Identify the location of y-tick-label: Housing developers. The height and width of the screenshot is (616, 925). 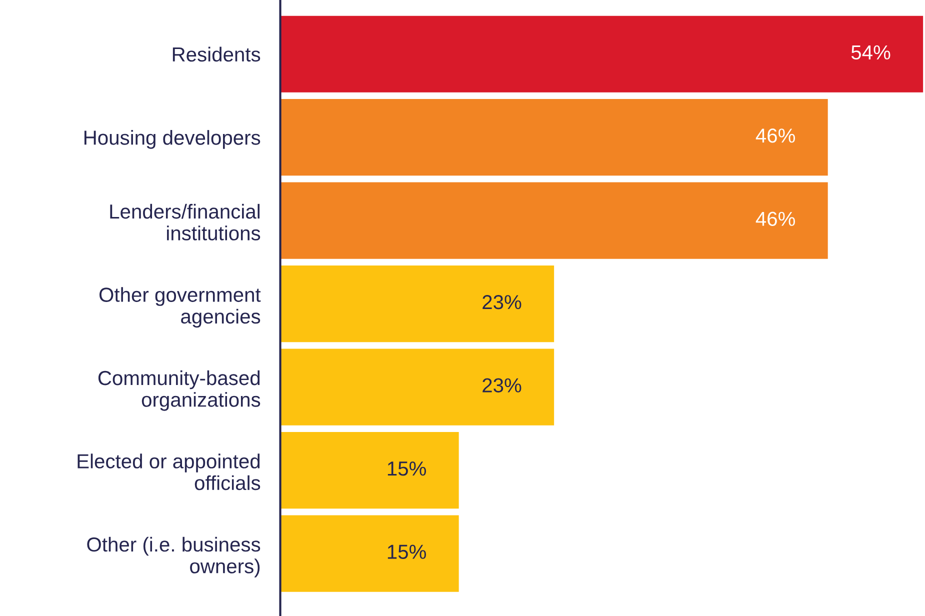
(172, 139).